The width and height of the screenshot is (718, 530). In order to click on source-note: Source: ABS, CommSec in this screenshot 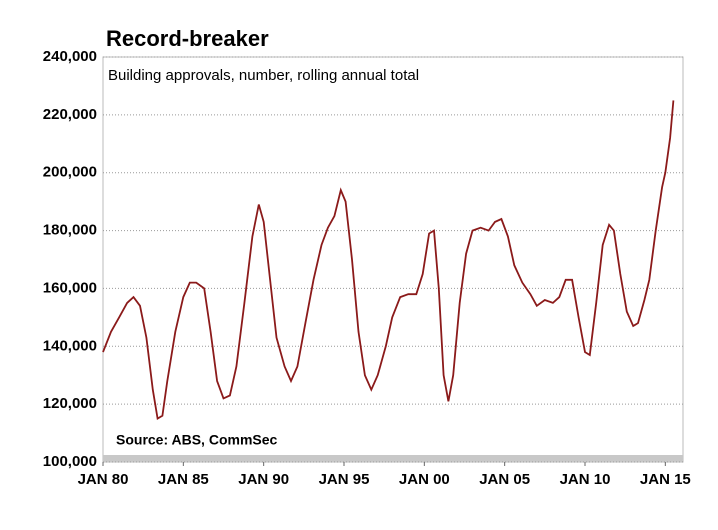, I will do `click(197, 440)`.